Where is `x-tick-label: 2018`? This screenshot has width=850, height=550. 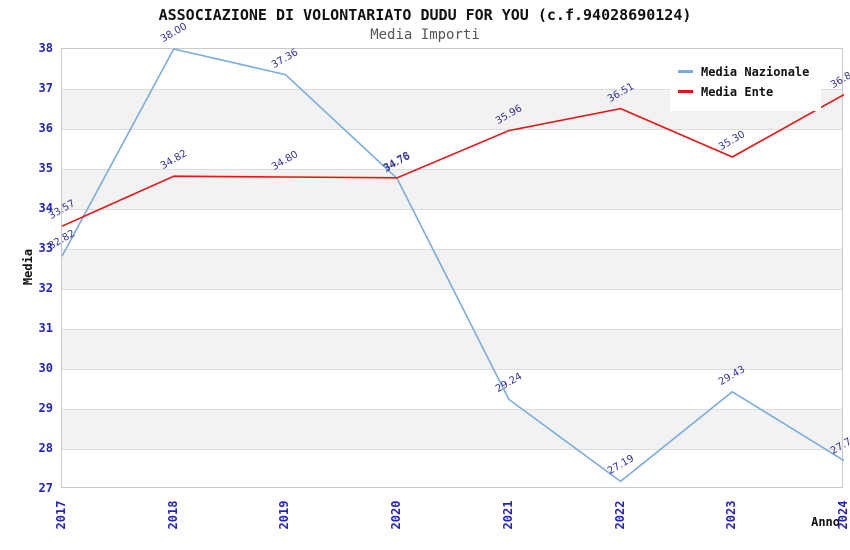
x-tick-label: 2018 is located at coordinates (172, 515).